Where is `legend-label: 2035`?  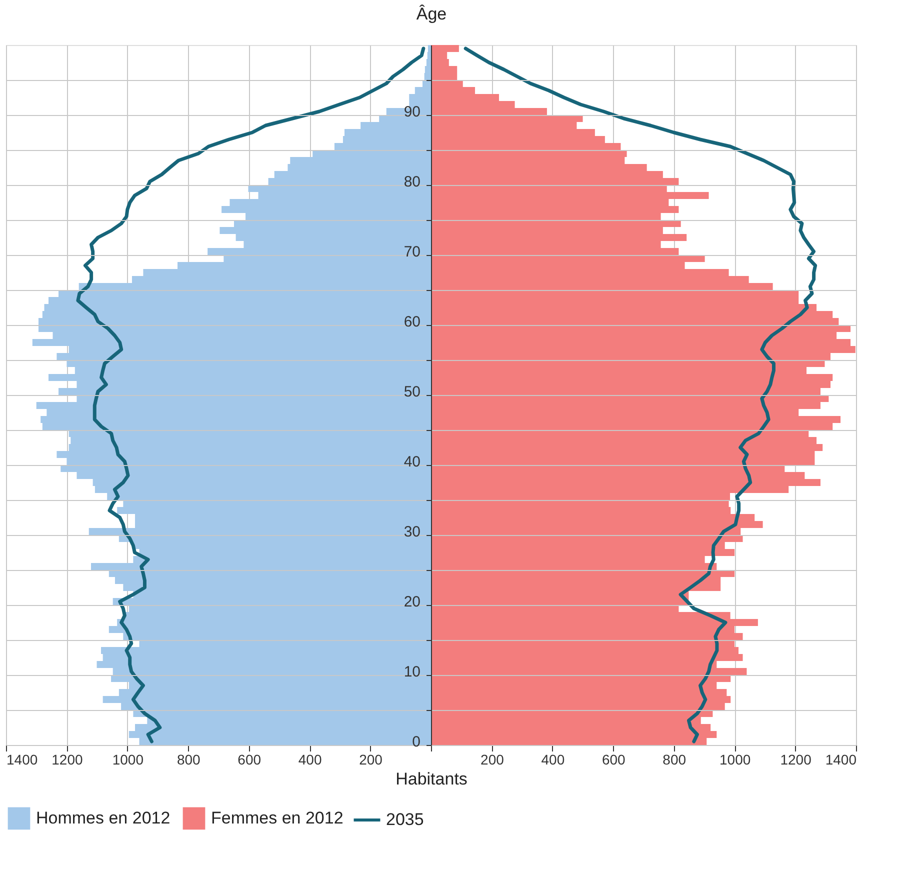 legend-label: 2035 is located at coordinates (405, 819).